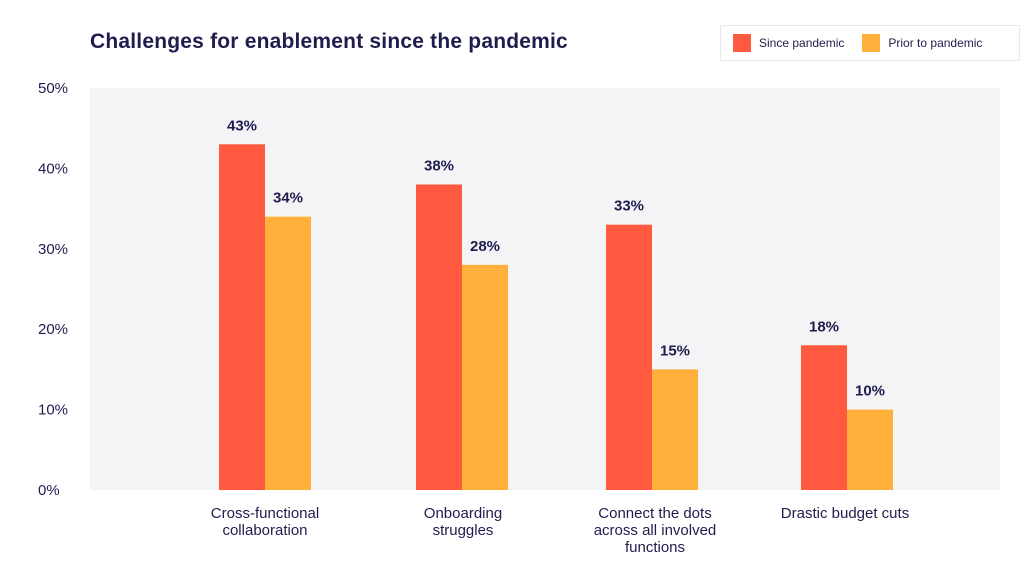 The width and height of the screenshot is (1024, 576). What do you see at coordinates (629, 206) in the screenshot?
I see `data-label-since-2: 33%` at bounding box center [629, 206].